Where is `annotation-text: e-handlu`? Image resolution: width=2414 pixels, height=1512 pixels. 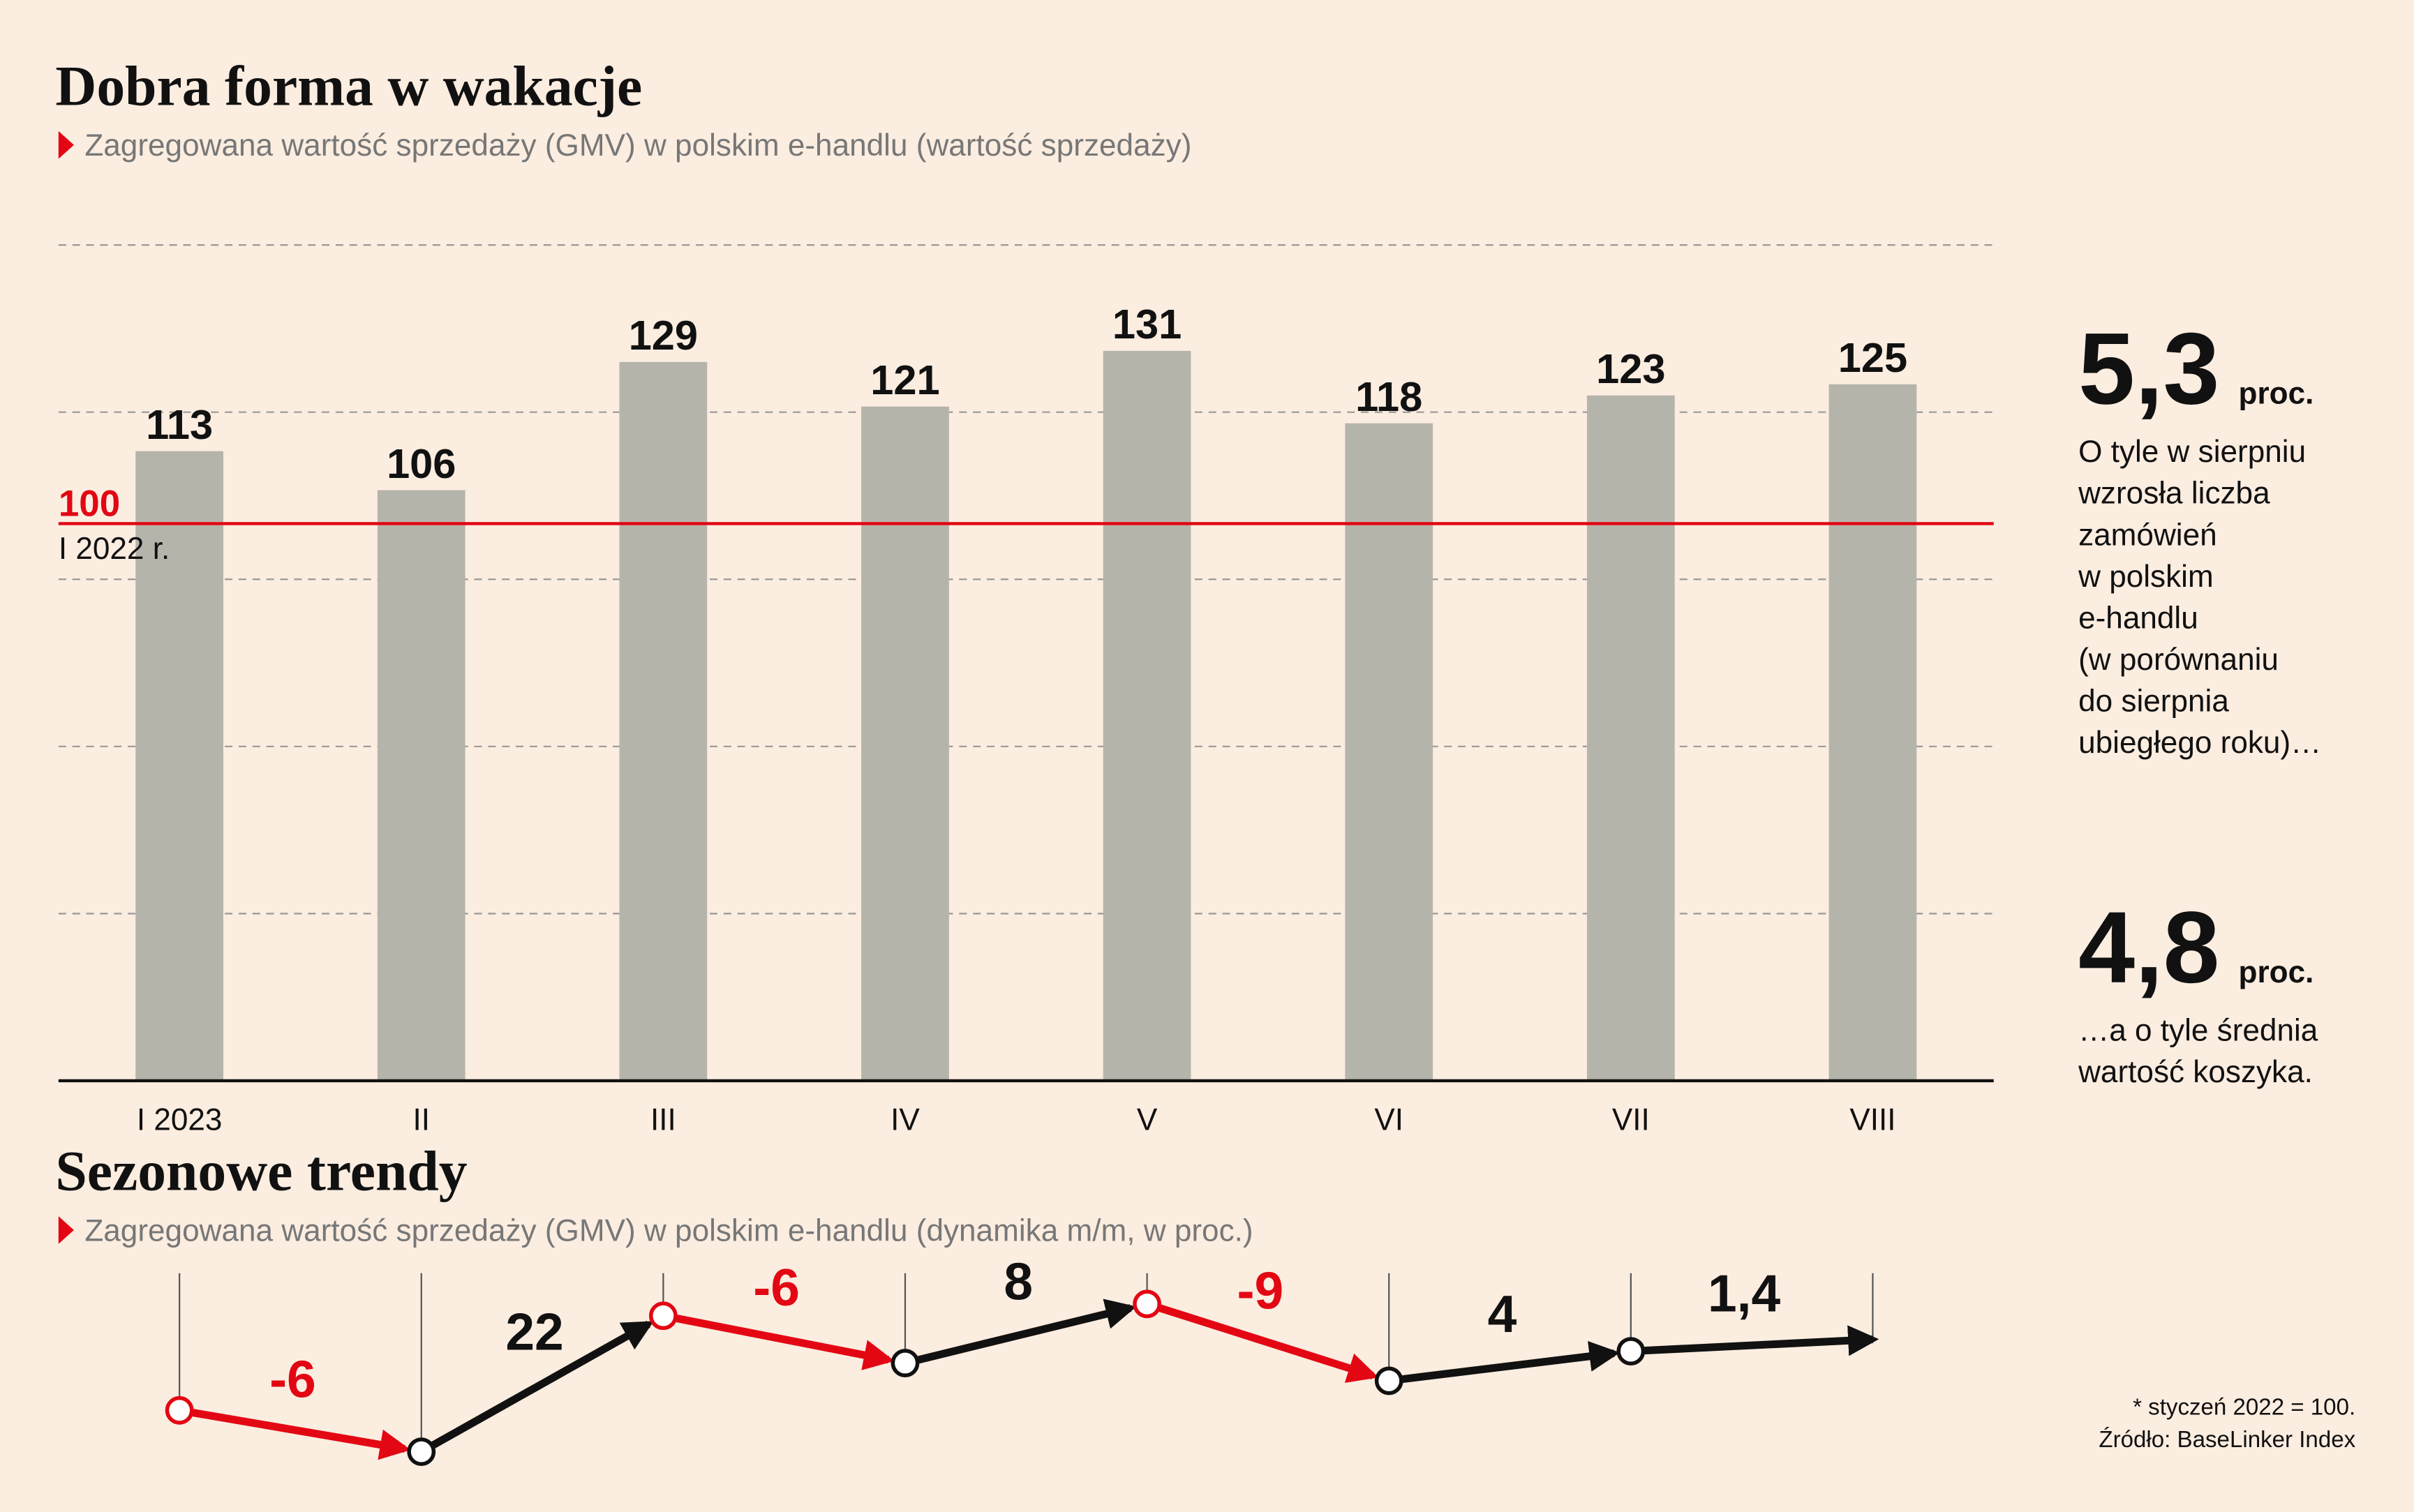 annotation-text: e-handlu is located at coordinates (2138, 618).